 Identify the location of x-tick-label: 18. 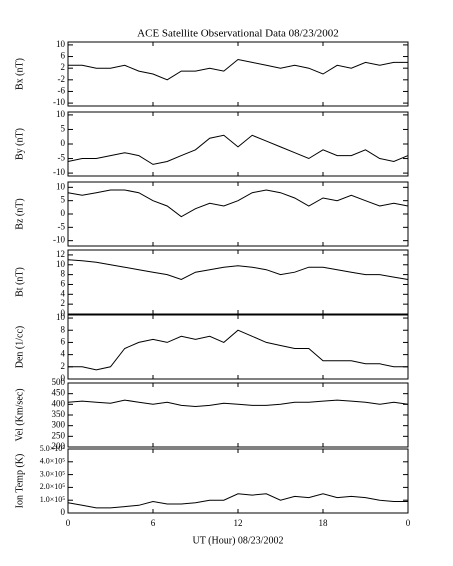
(324, 523).